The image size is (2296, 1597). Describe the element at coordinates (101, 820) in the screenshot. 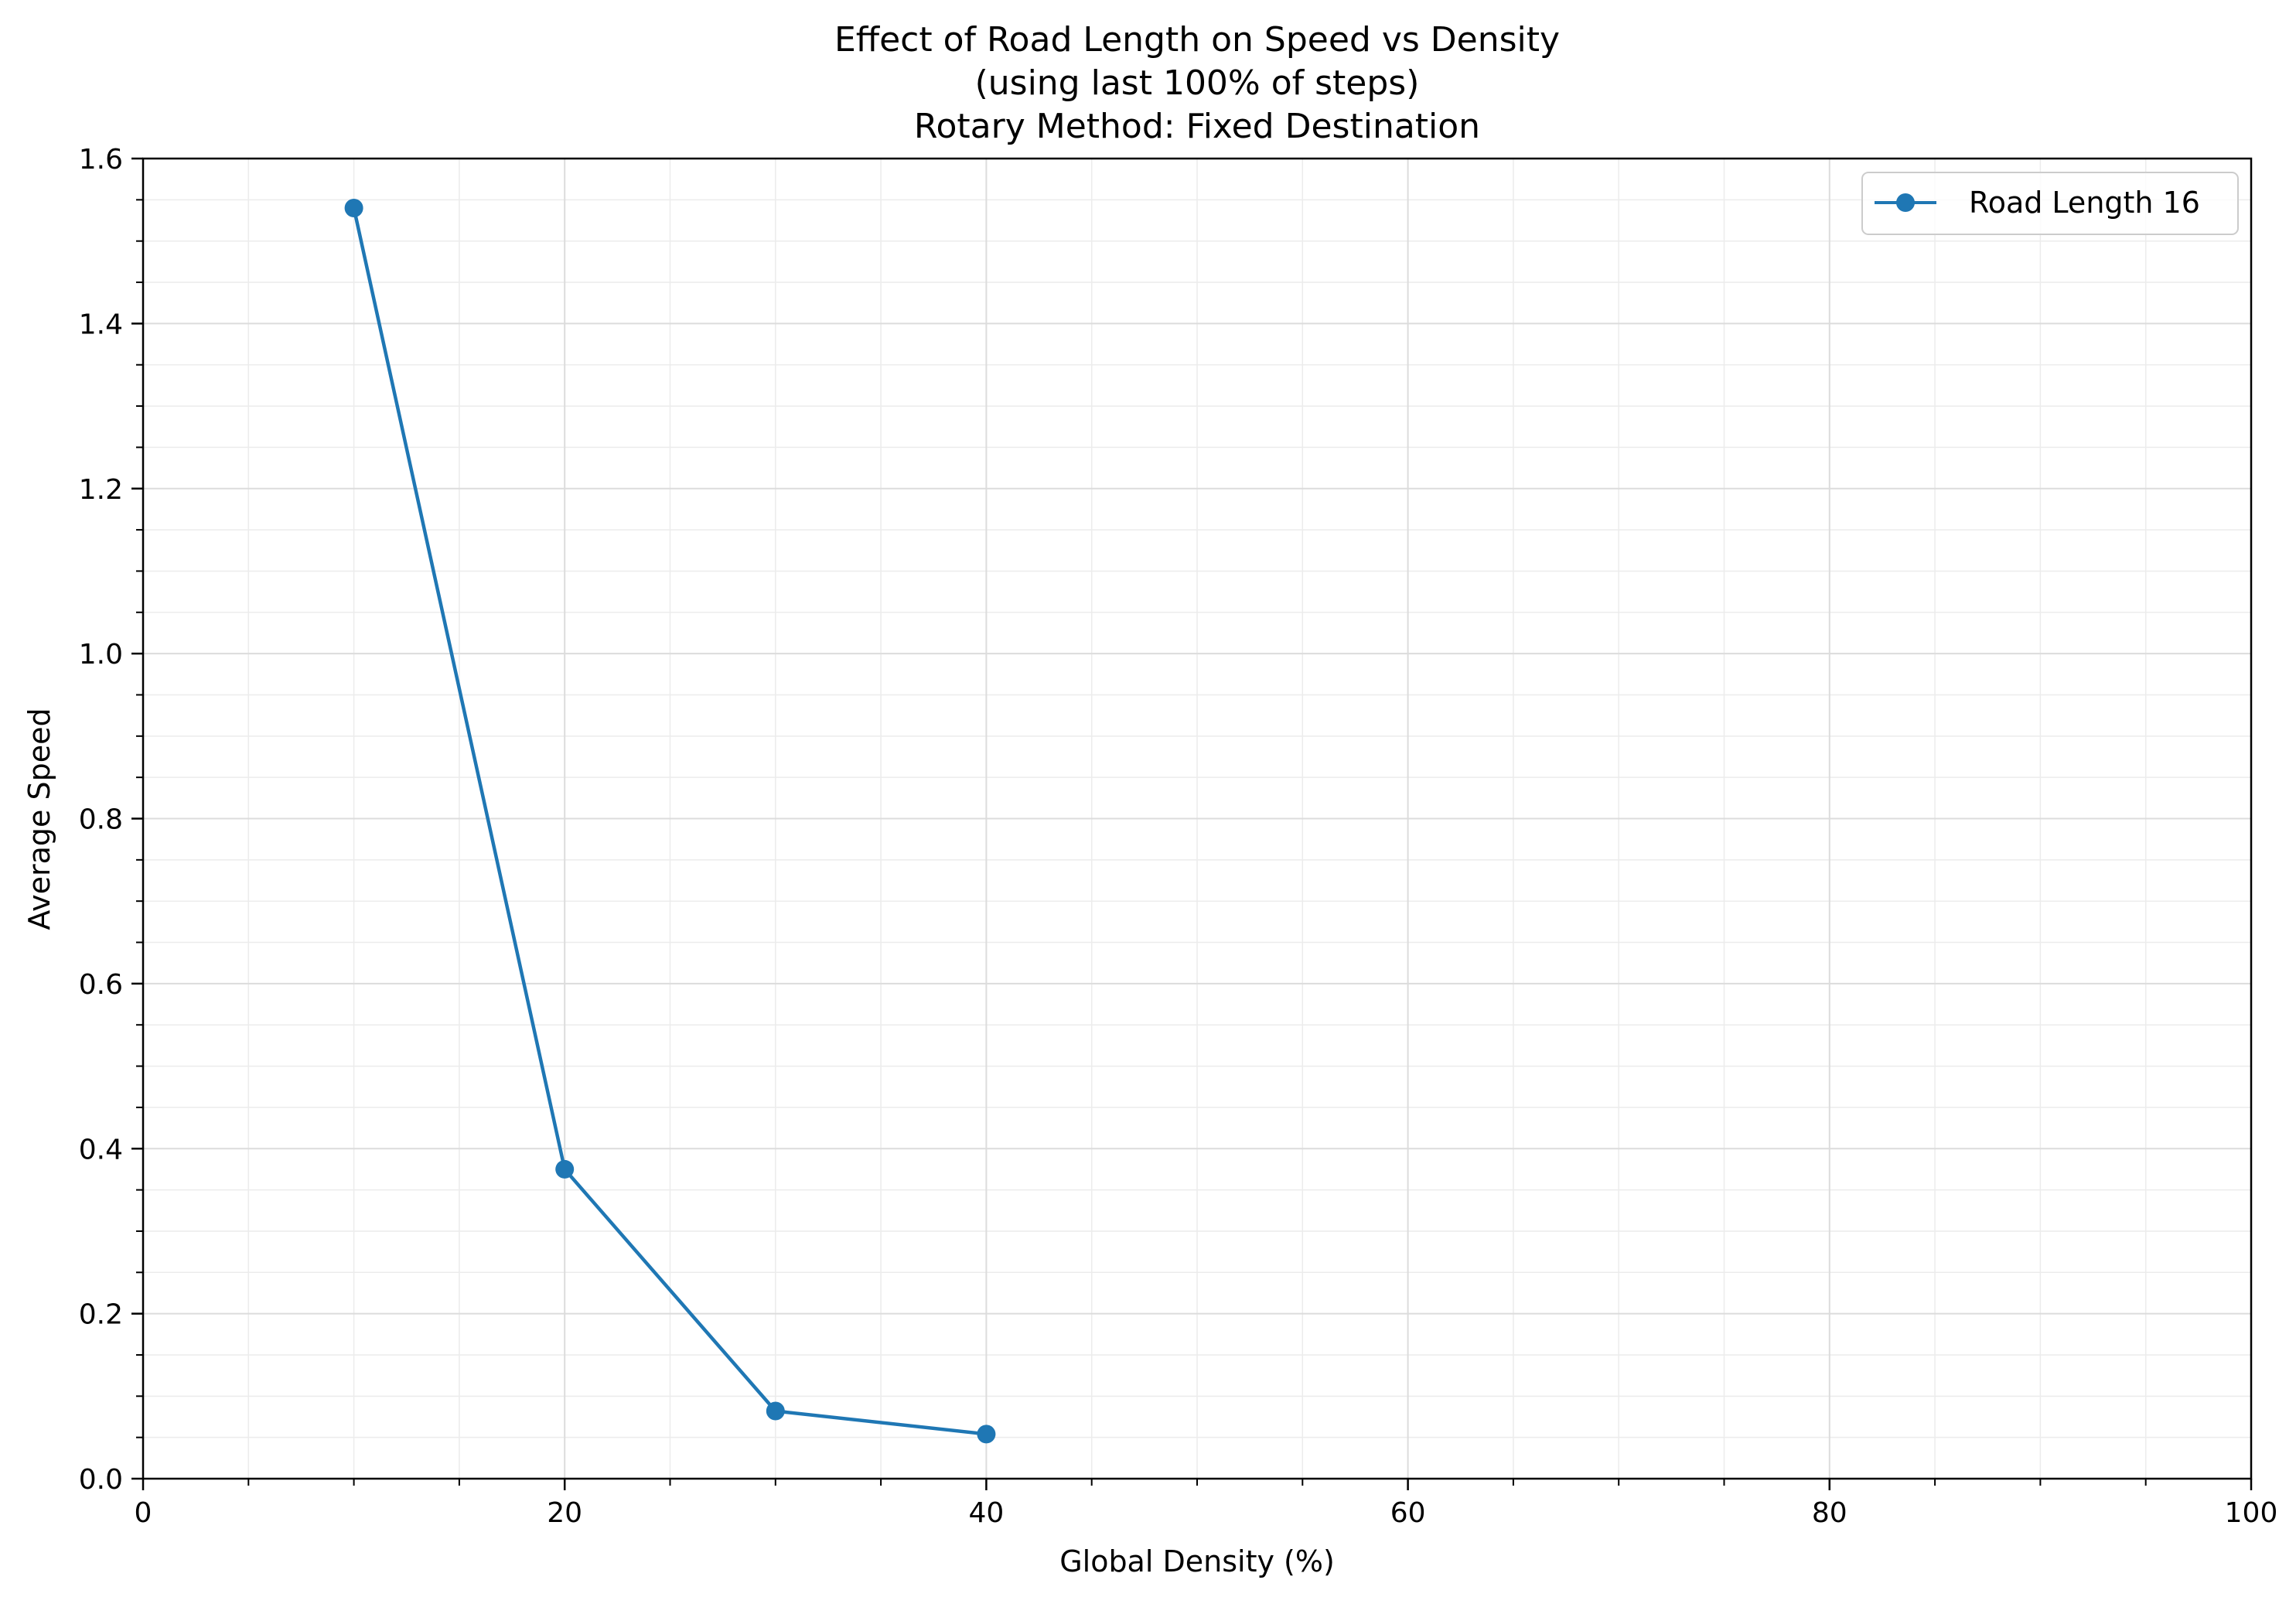

I see `y-tick-label: 0.8` at that location.